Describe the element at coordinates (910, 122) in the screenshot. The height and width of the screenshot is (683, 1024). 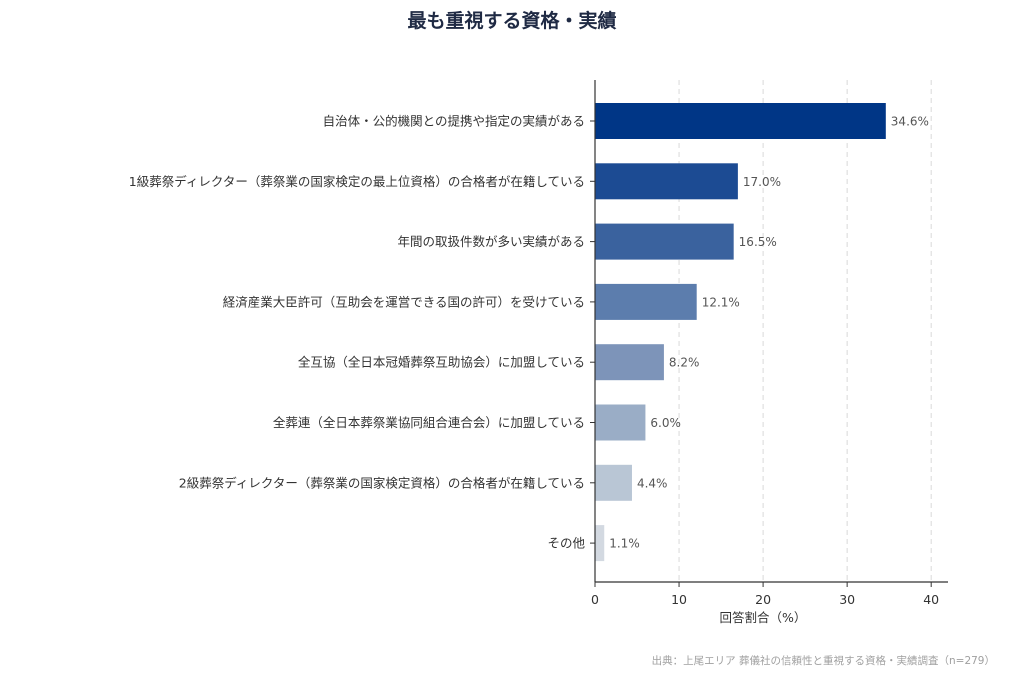
I see `value-label: 34.6%` at that location.